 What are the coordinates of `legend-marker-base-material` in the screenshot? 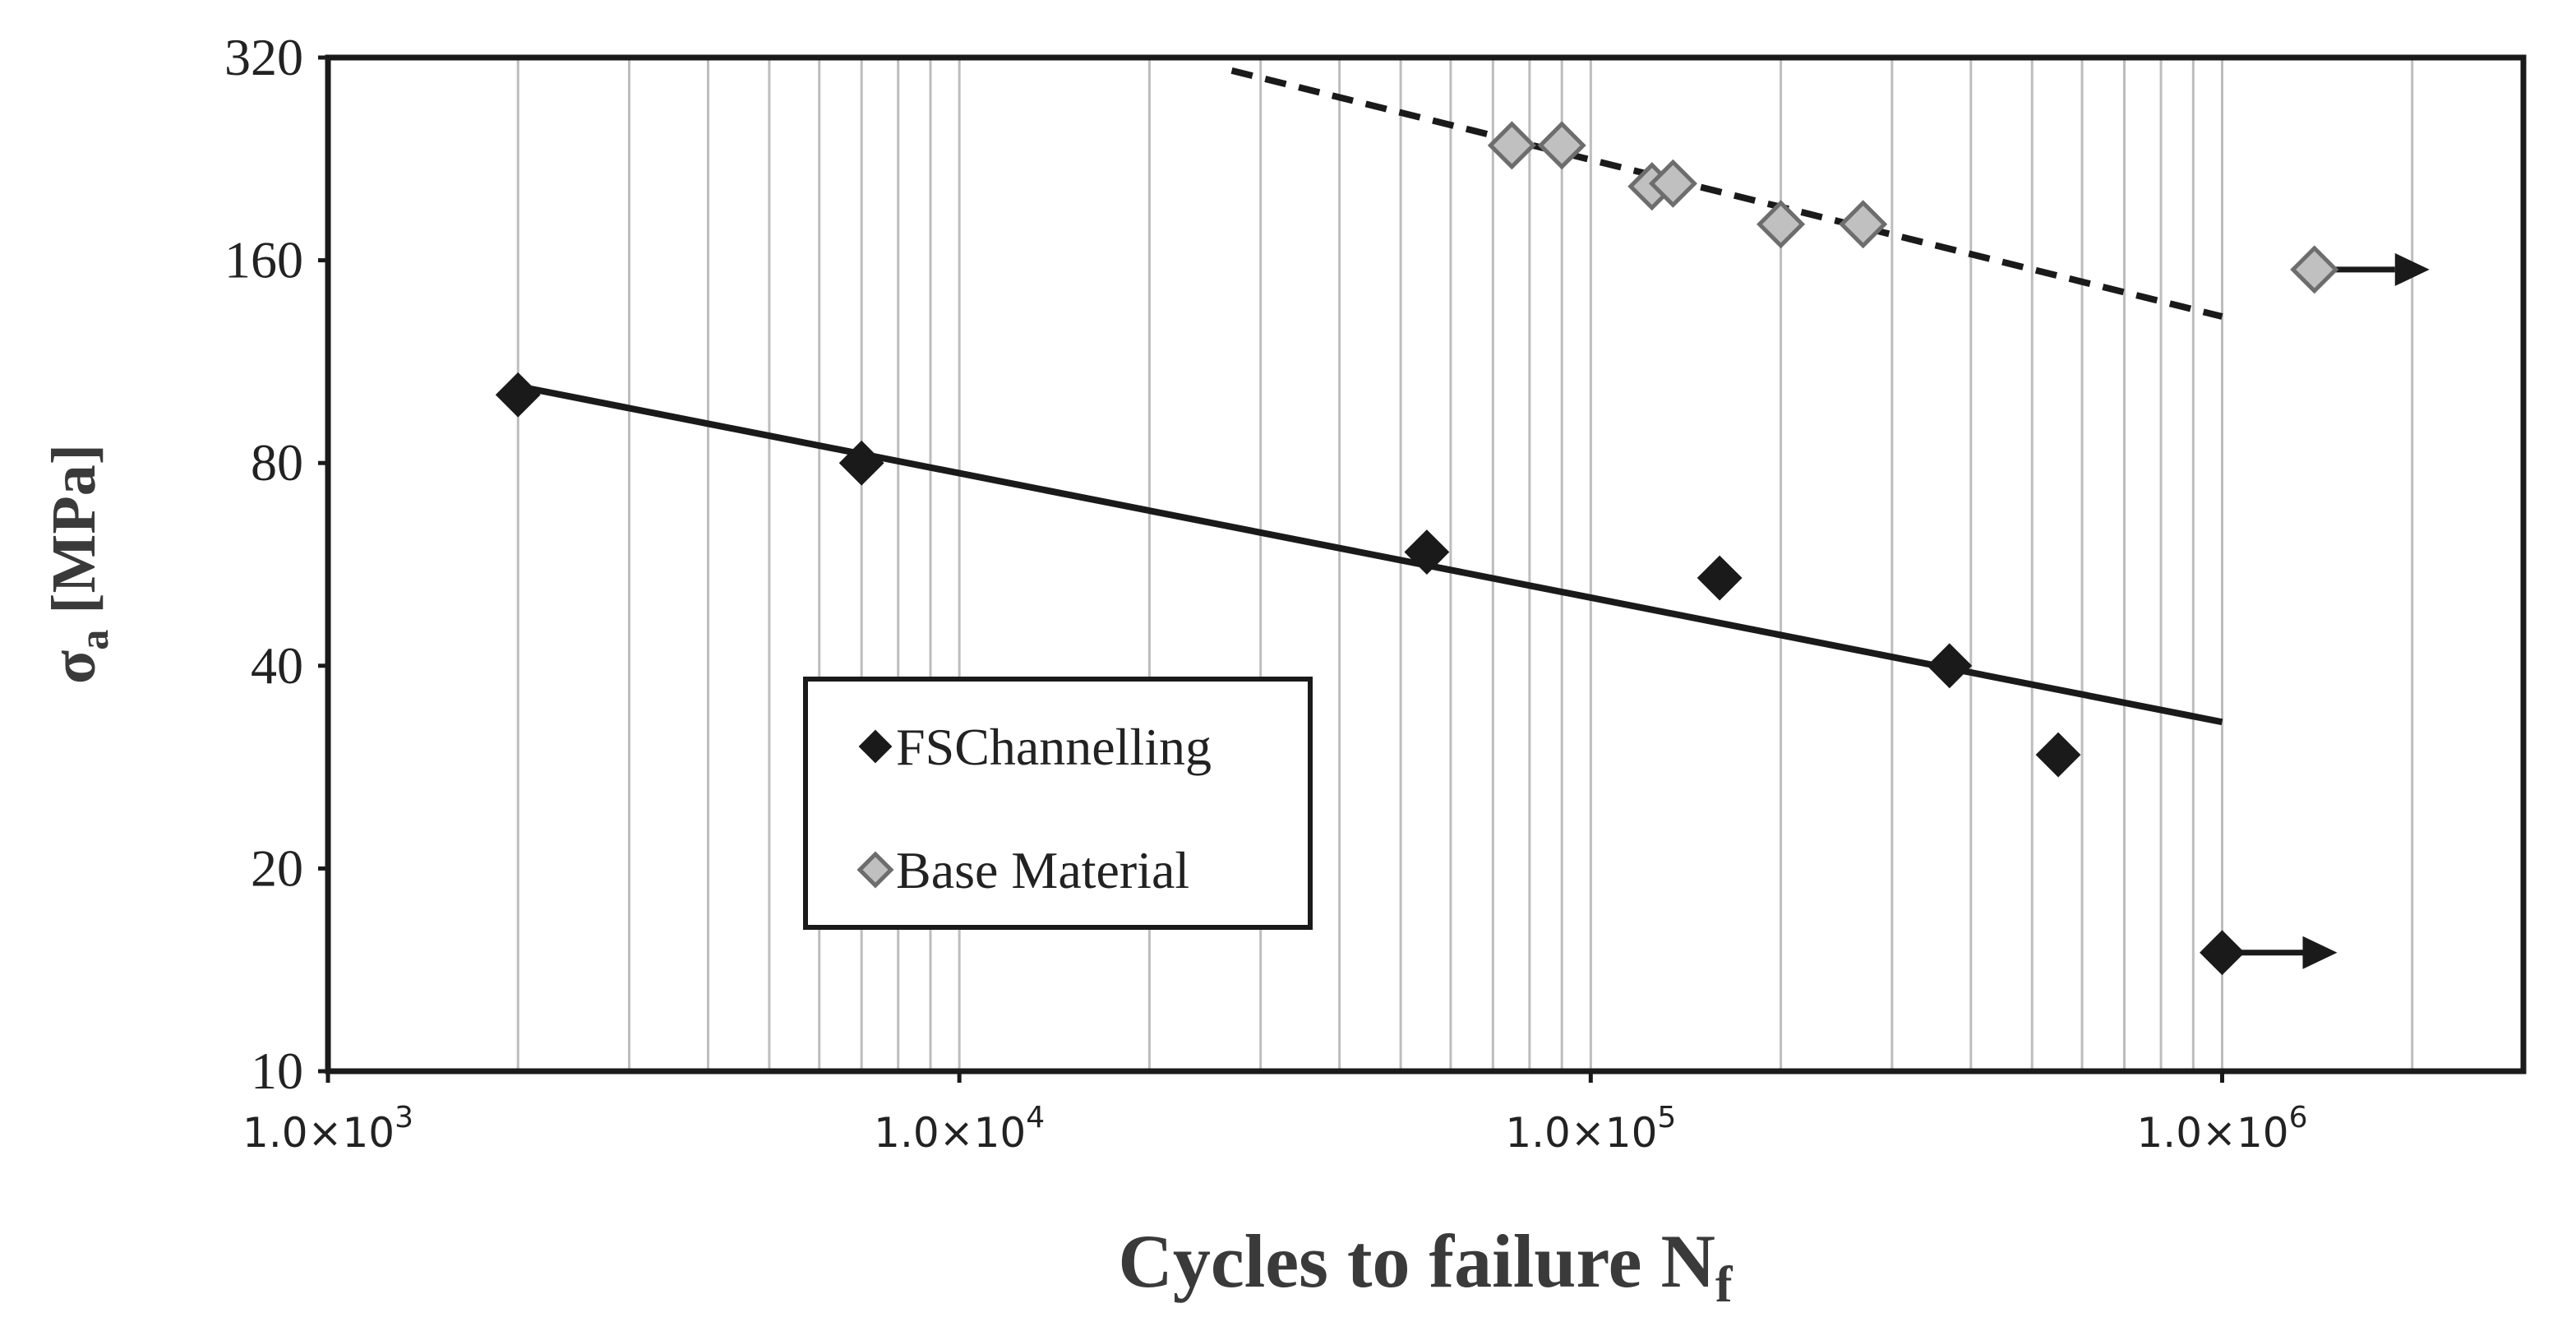 It's located at (875, 870).